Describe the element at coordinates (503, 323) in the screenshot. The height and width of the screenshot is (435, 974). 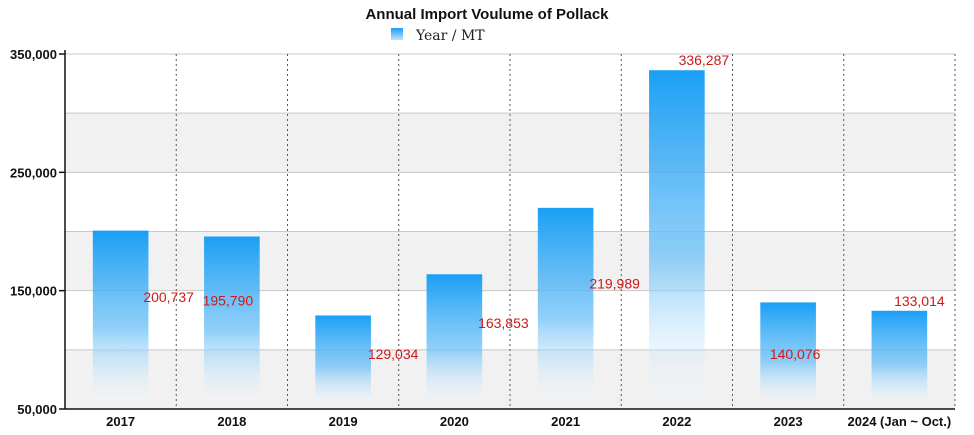
I see `data-label: 163,853` at that location.